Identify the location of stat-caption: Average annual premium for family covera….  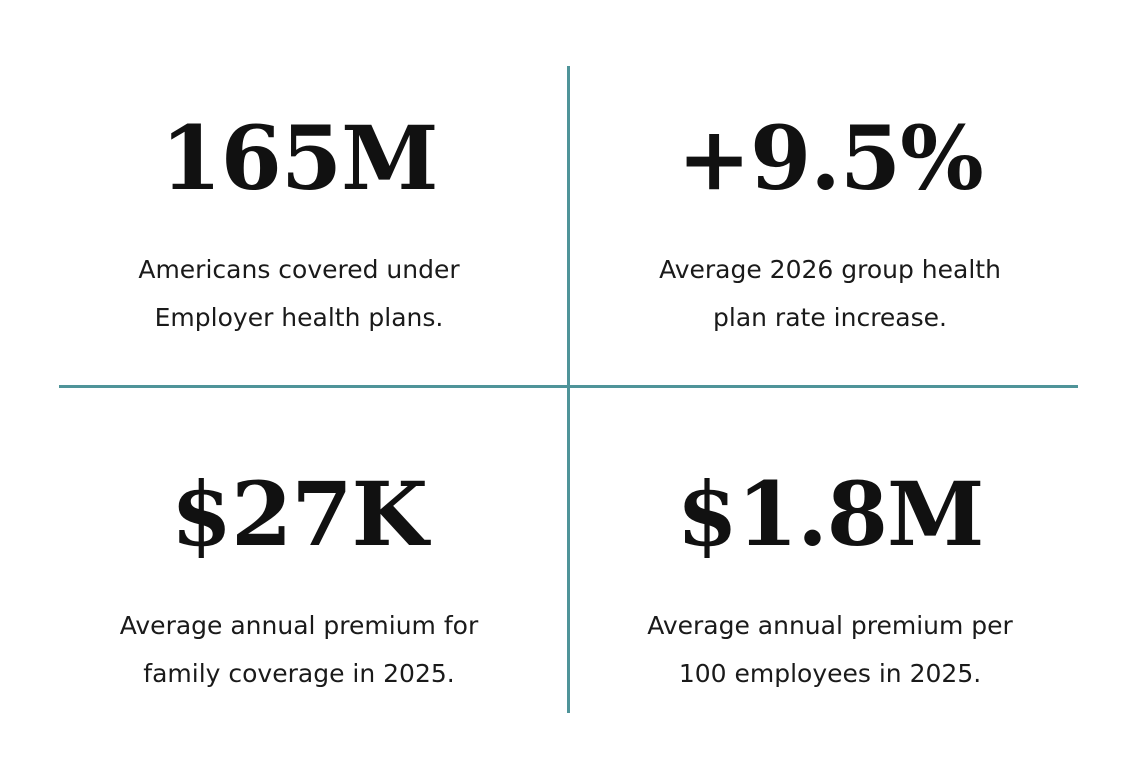
(299, 650).